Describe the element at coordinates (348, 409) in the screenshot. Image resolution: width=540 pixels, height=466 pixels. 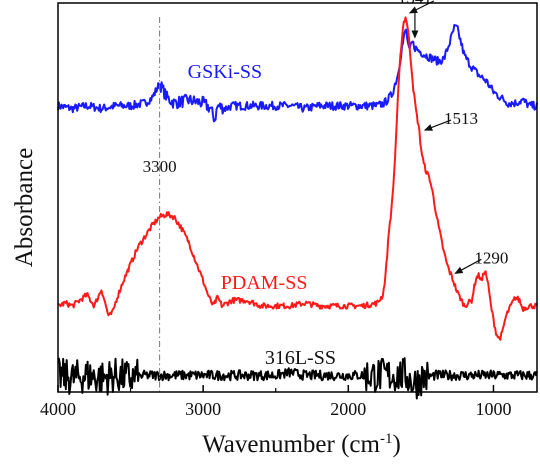
I see `x-tick-label-2000: 2000` at that location.